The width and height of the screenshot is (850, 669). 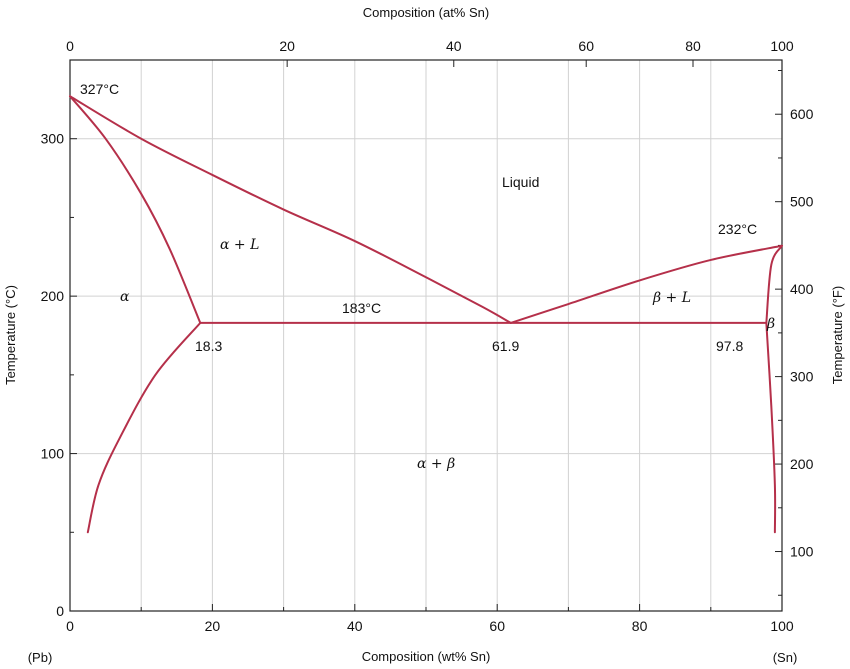 I want to click on top-axis-tick-label: 80, so click(x=693, y=46).